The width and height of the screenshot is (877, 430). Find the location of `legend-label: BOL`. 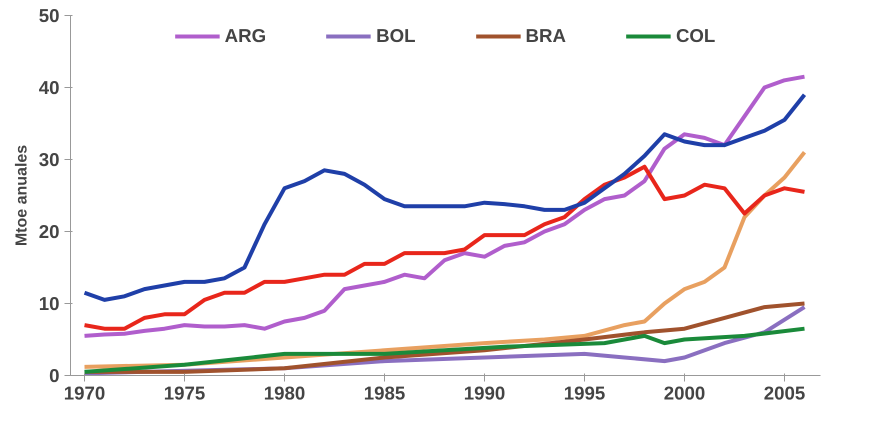

legend-label: BOL is located at coordinates (396, 36).